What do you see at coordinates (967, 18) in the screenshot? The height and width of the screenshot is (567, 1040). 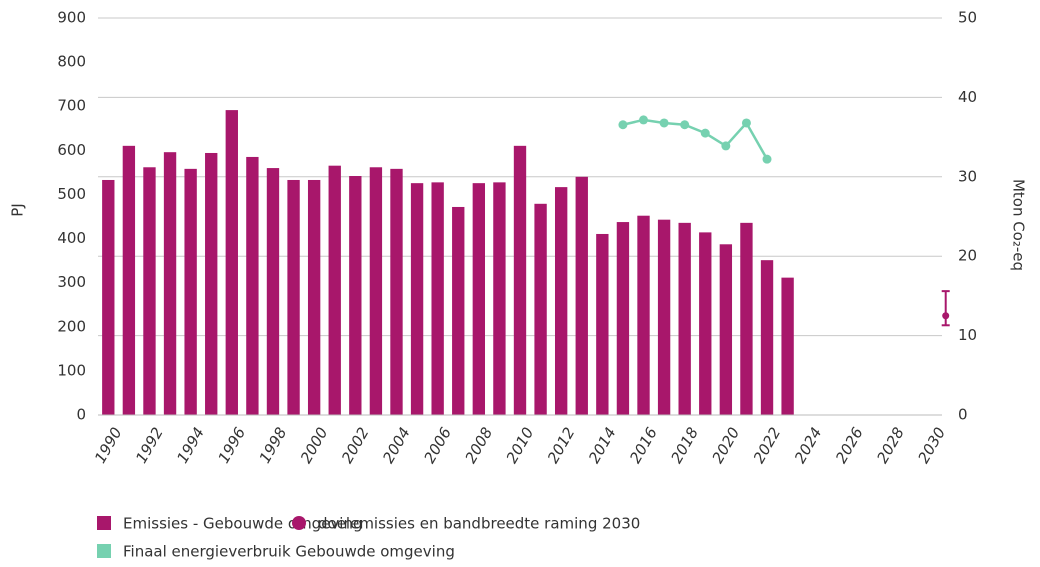 I see `y2-tick-label: 50` at bounding box center [967, 18].